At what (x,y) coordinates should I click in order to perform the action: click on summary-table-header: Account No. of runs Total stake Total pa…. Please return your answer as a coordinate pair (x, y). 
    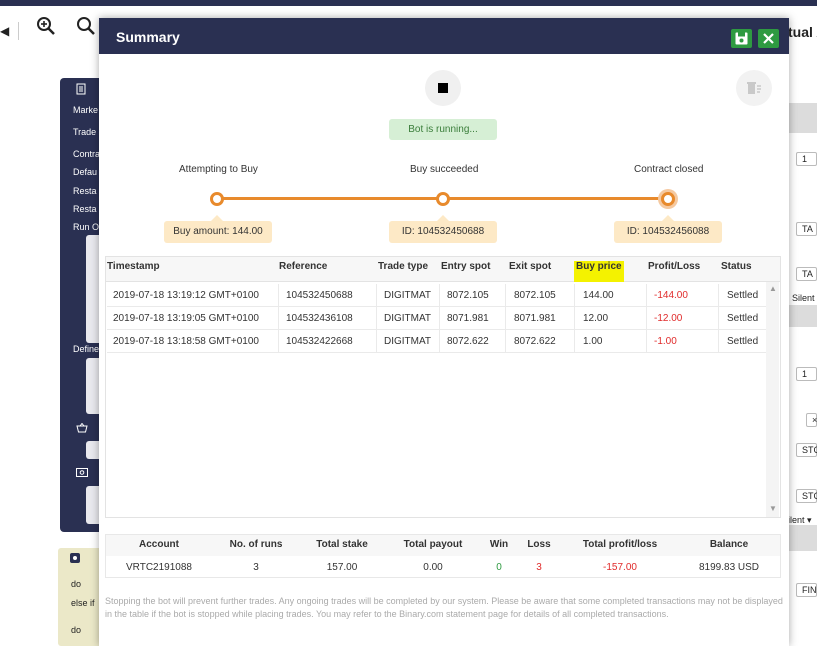
    Looking at the image, I should click on (443, 545).